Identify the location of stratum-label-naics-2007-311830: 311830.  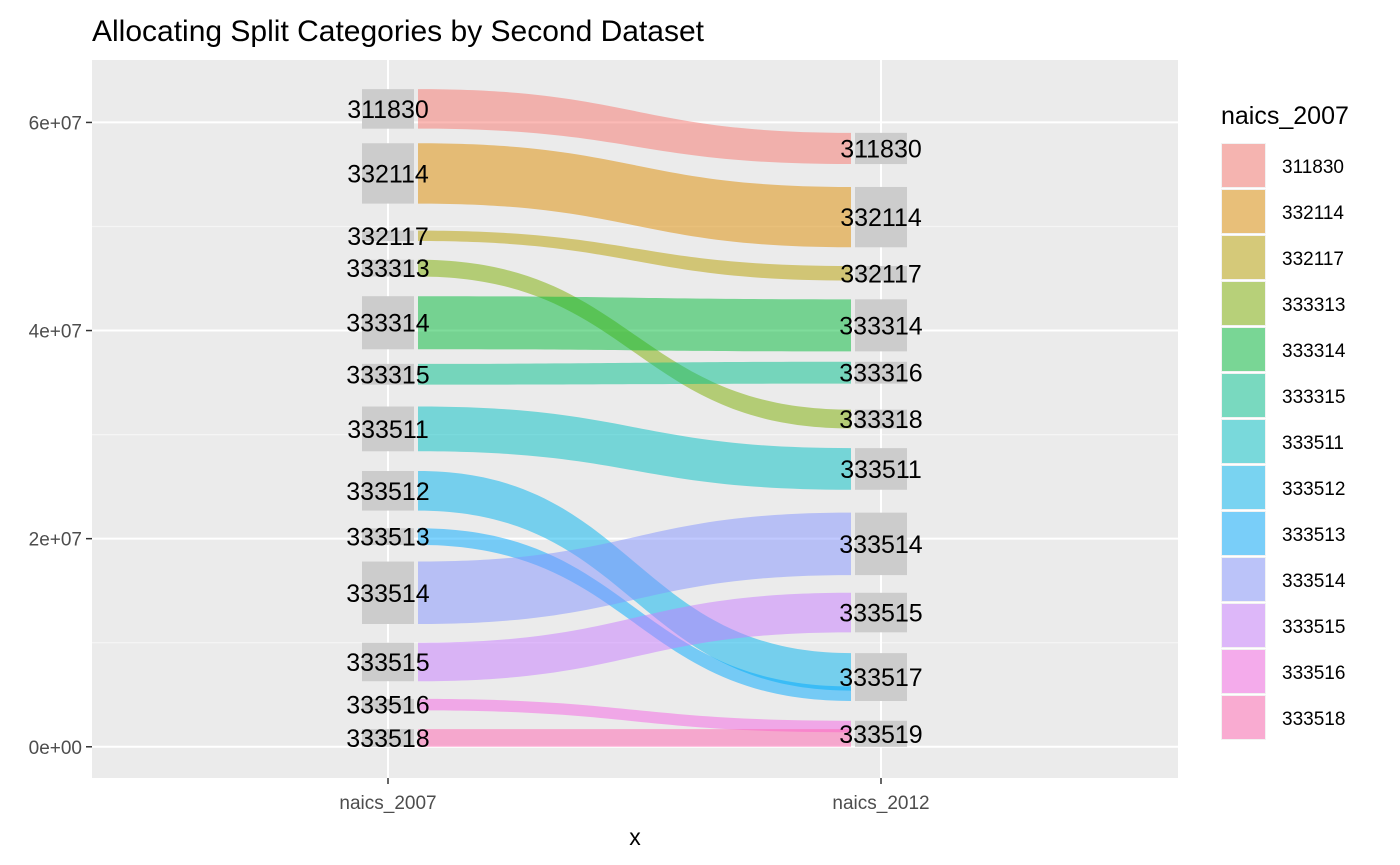
(388, 110).